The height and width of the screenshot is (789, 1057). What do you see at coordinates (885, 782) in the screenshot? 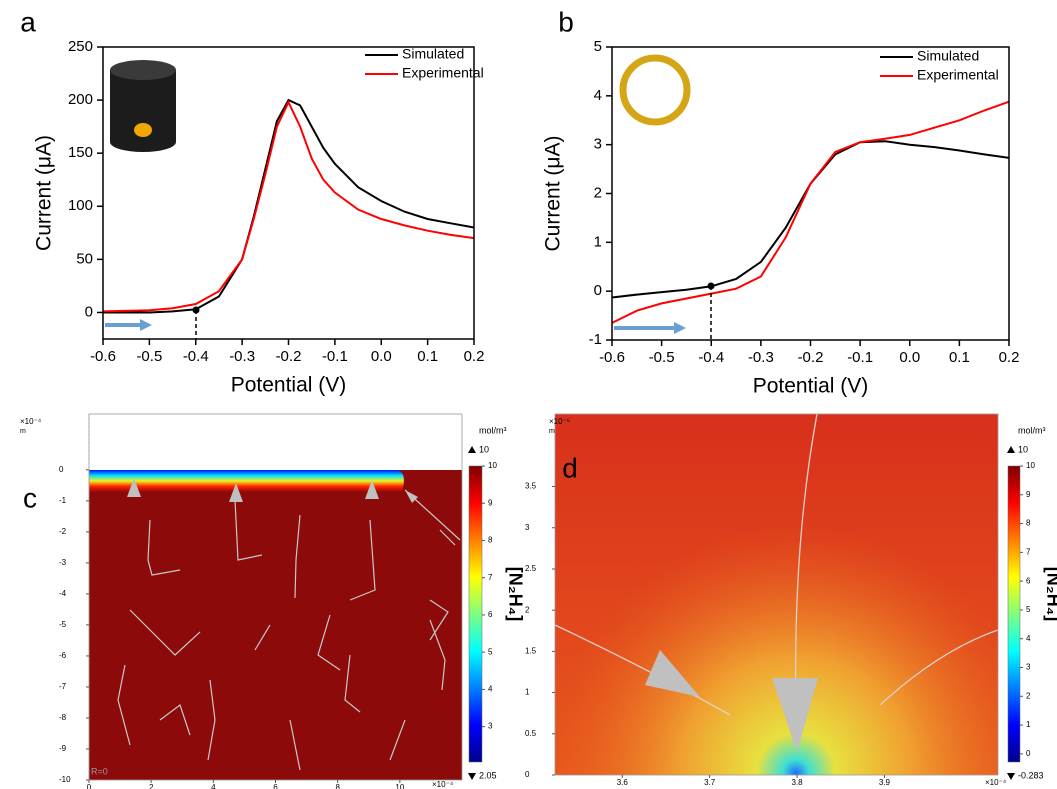
I see `x-tick-label: 3.9` at bounding box center [885, 782].